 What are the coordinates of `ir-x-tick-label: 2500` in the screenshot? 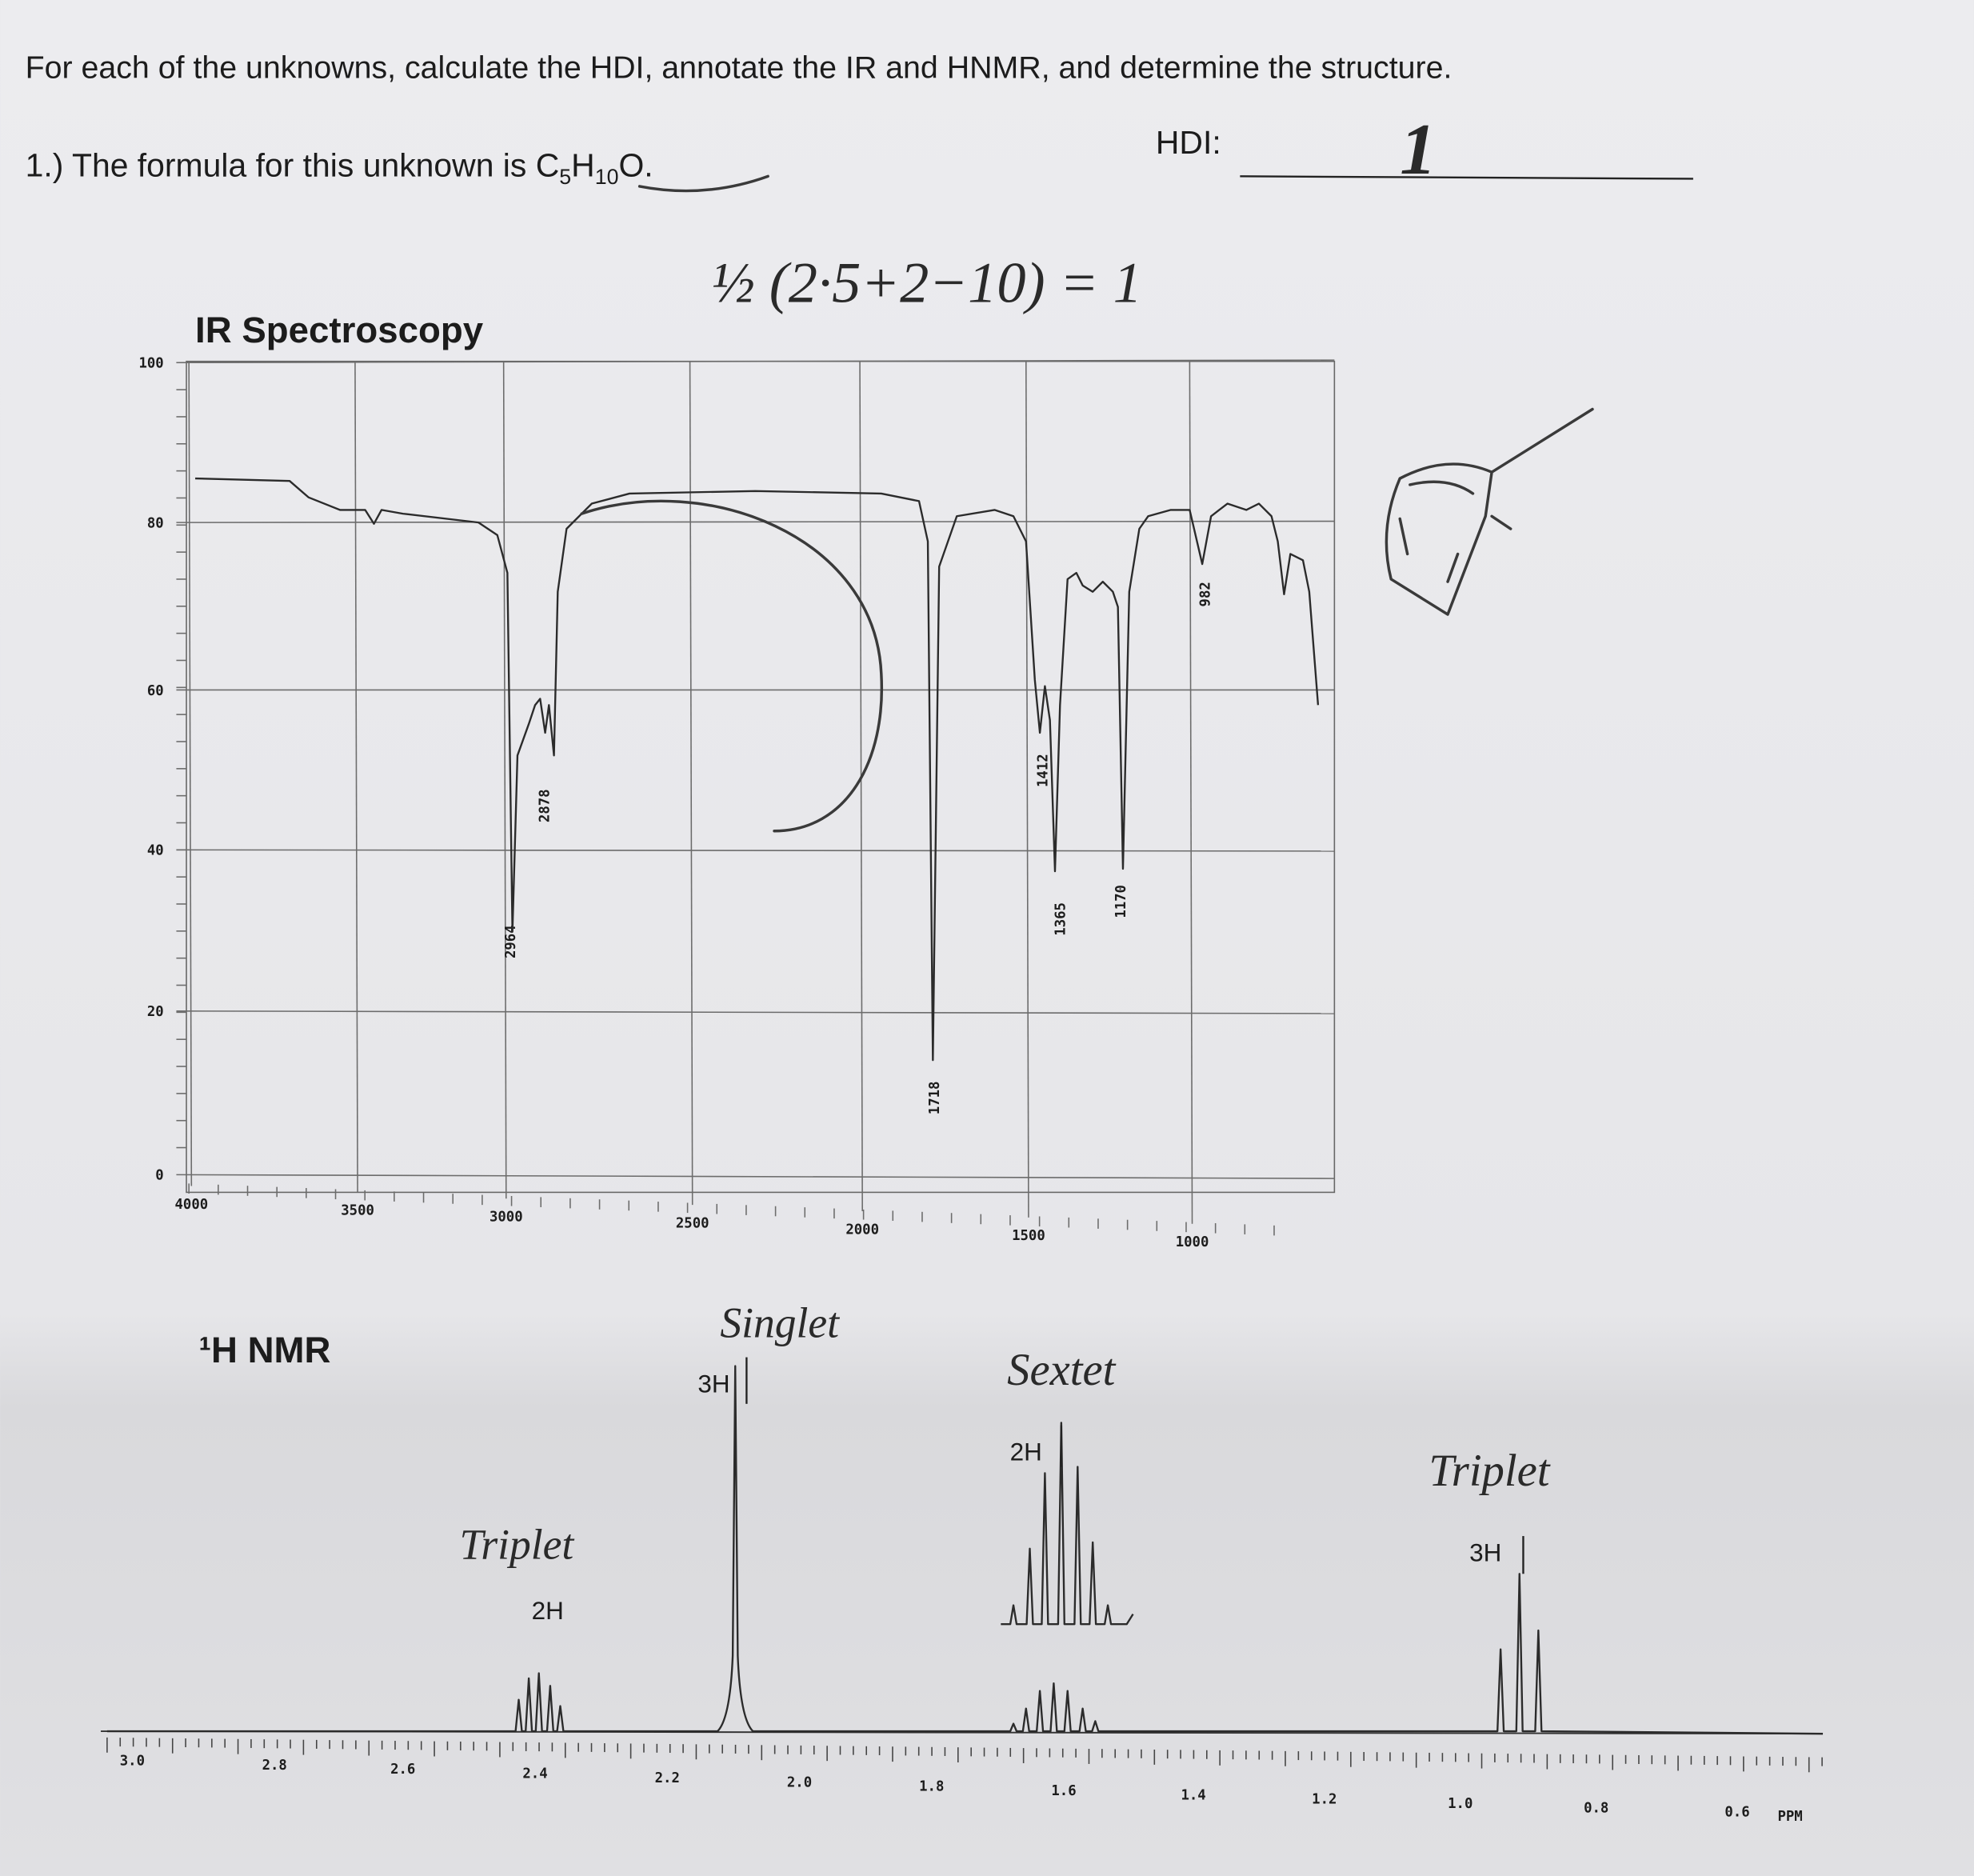 It's located at (692, 1223).